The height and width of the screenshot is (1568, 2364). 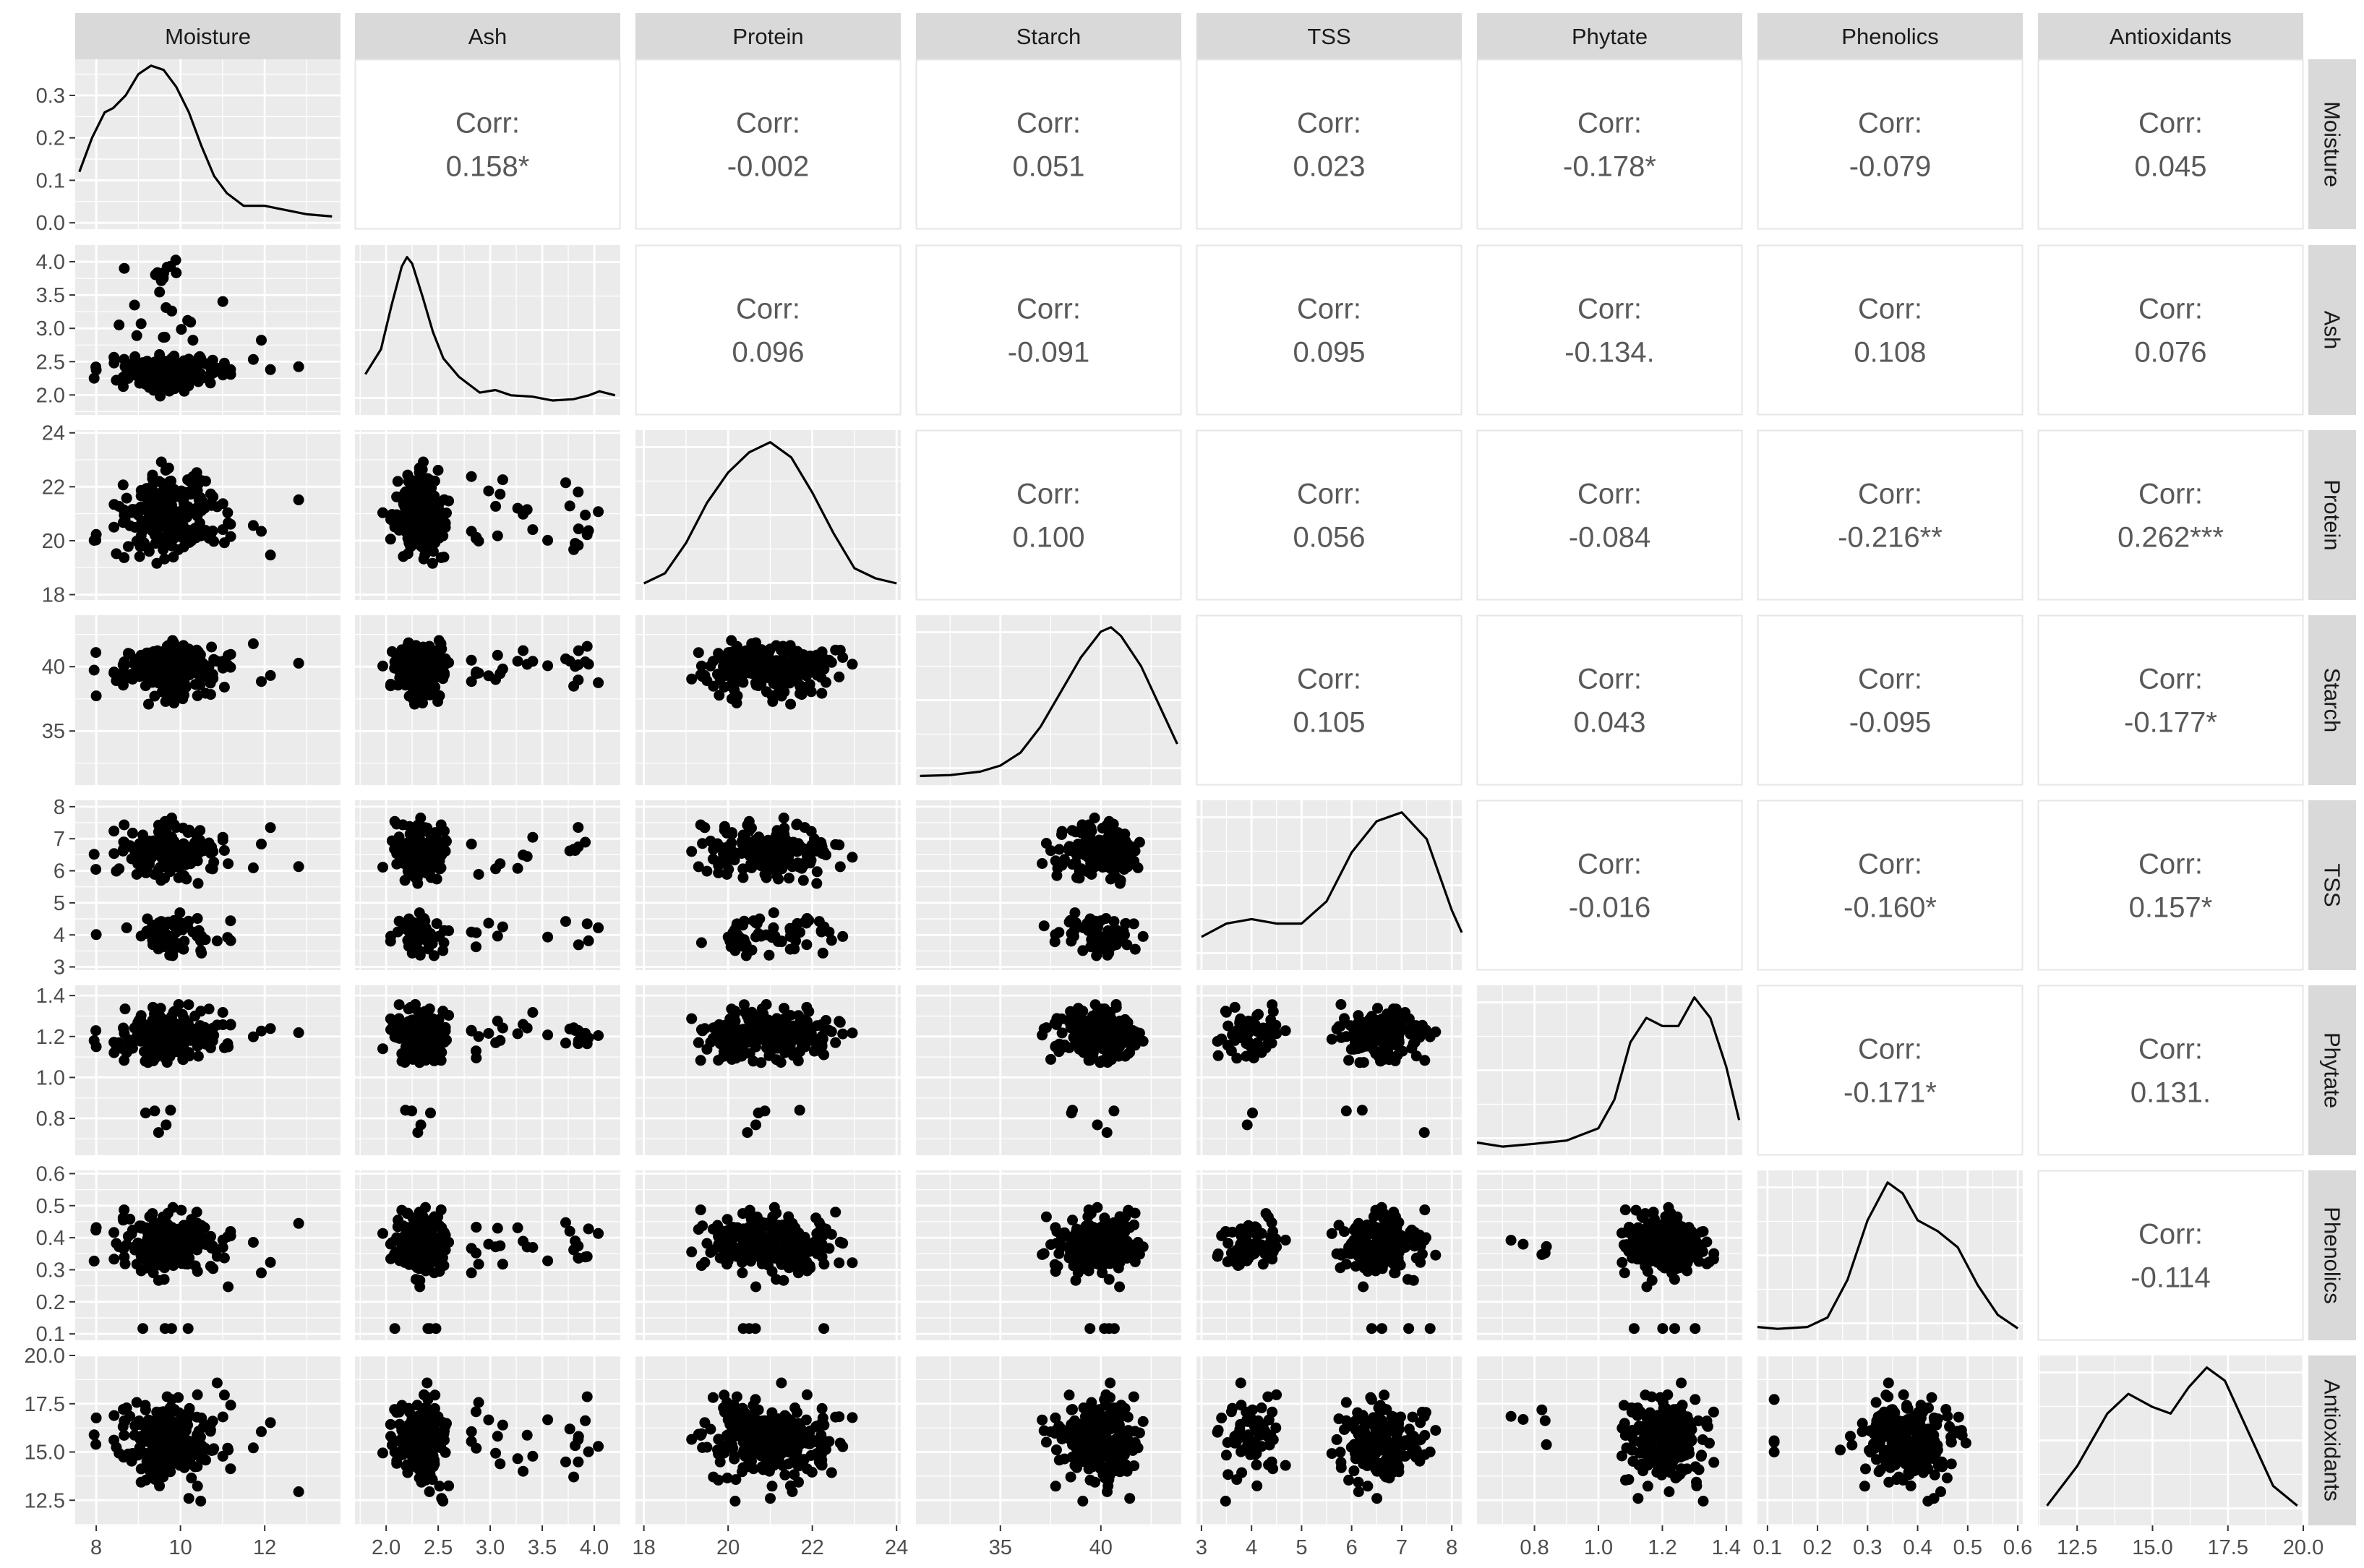 I want to click on panel-phenolics-starch, so click(x=1048, y=1255).